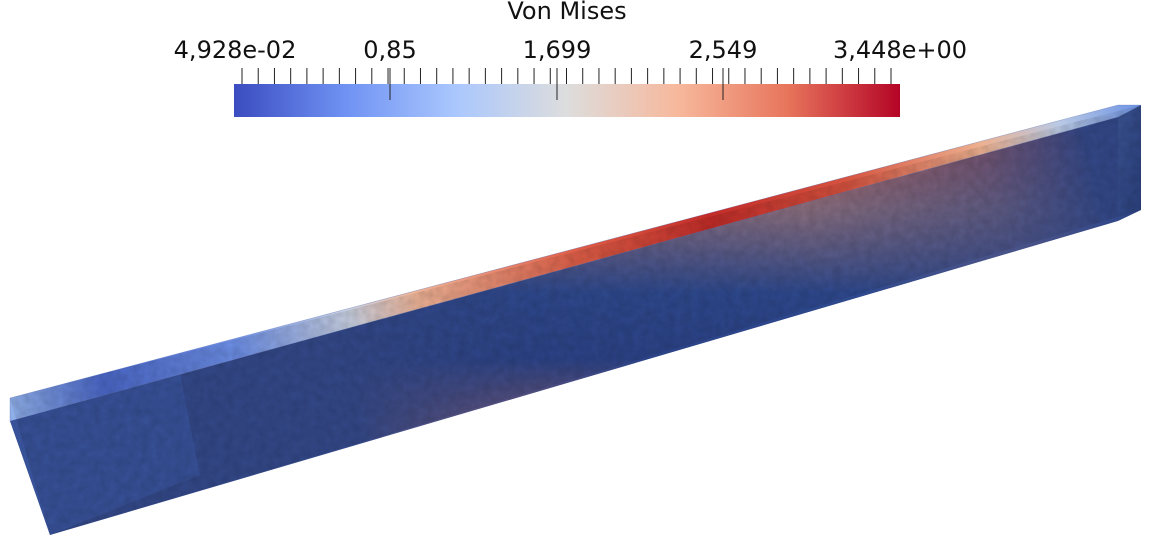  I want to click on colorbar-ticks, so click(566, 84).